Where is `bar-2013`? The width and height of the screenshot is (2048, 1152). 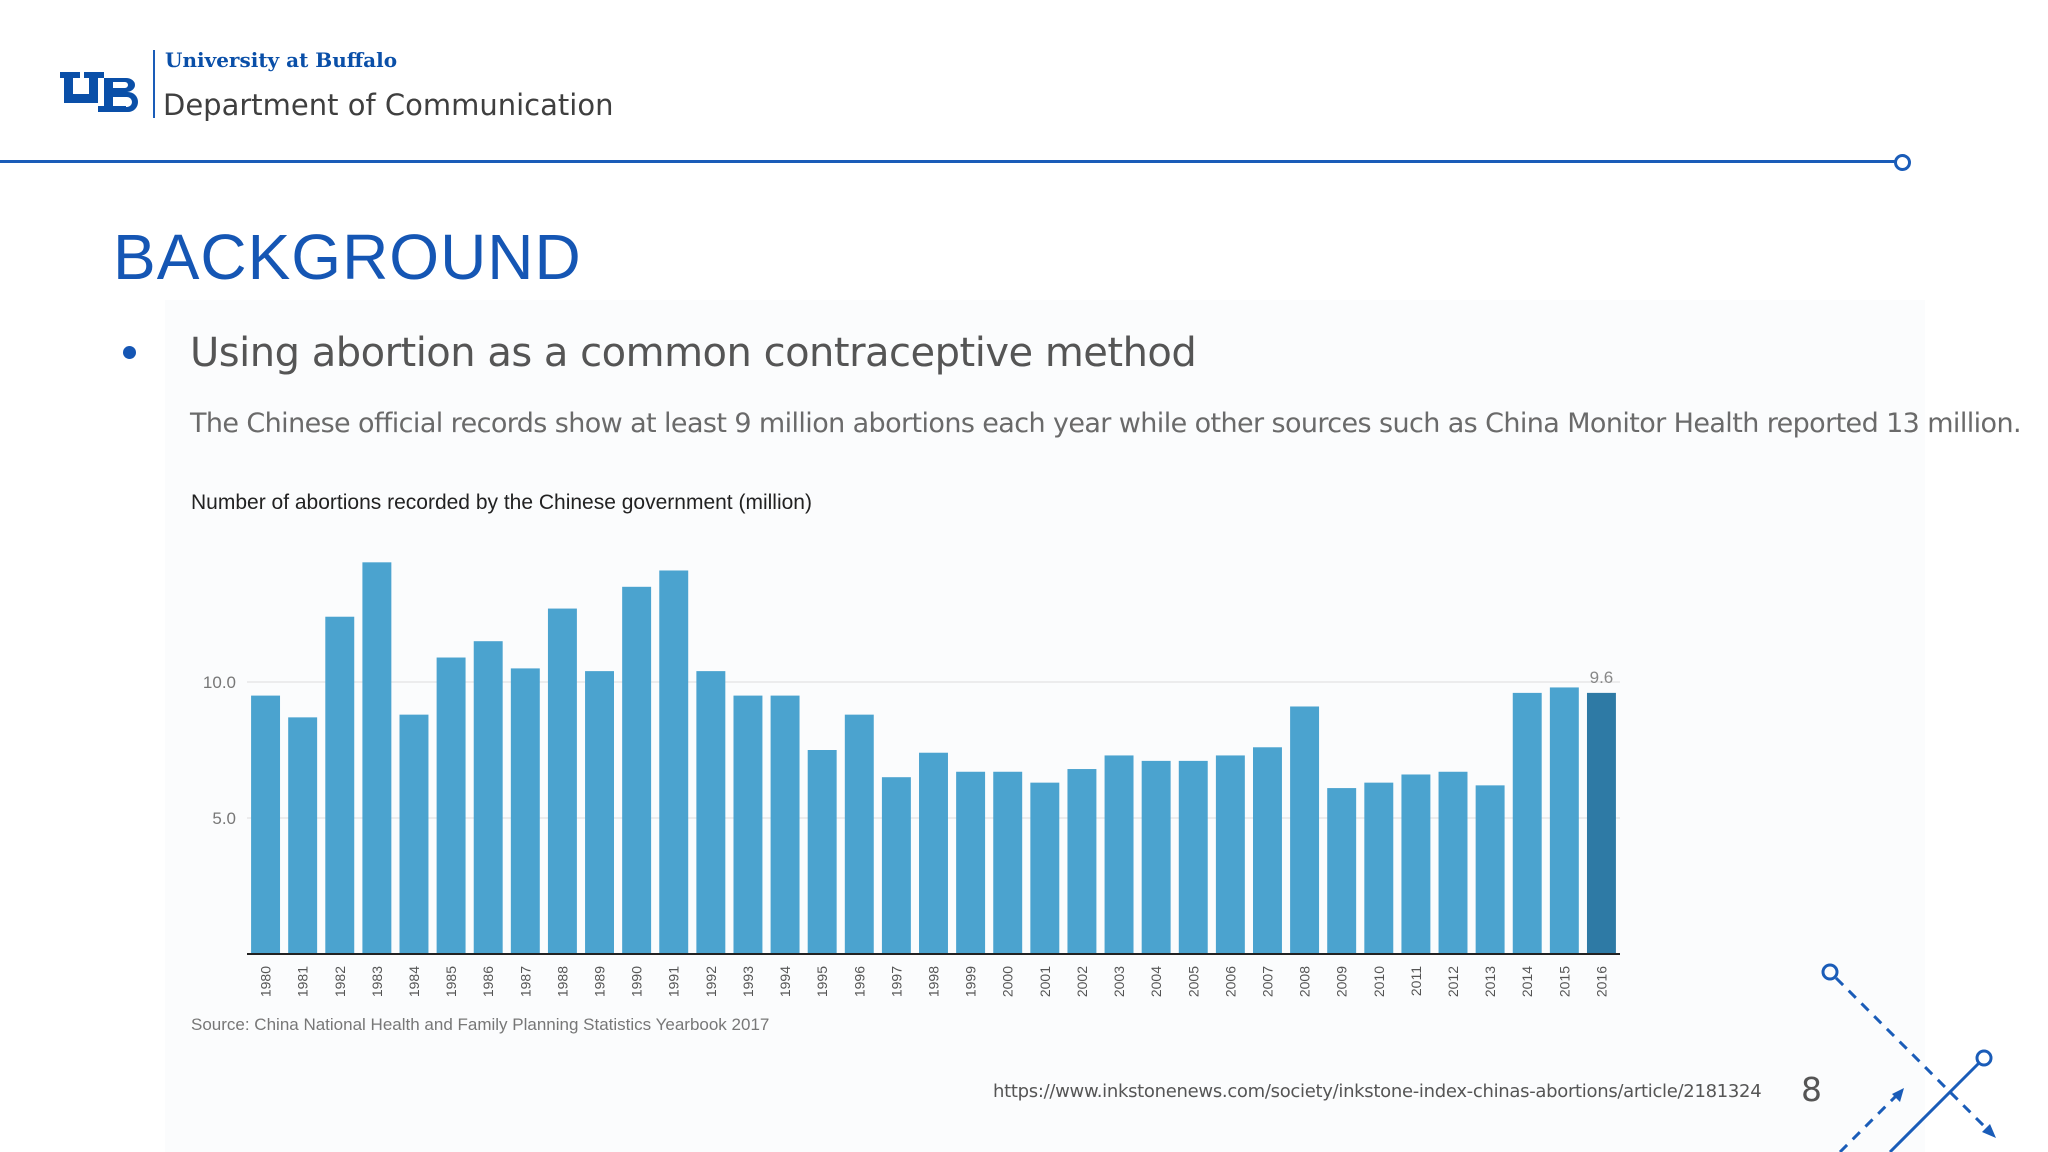 bar-2013 is located at coordinates (1490, 869).